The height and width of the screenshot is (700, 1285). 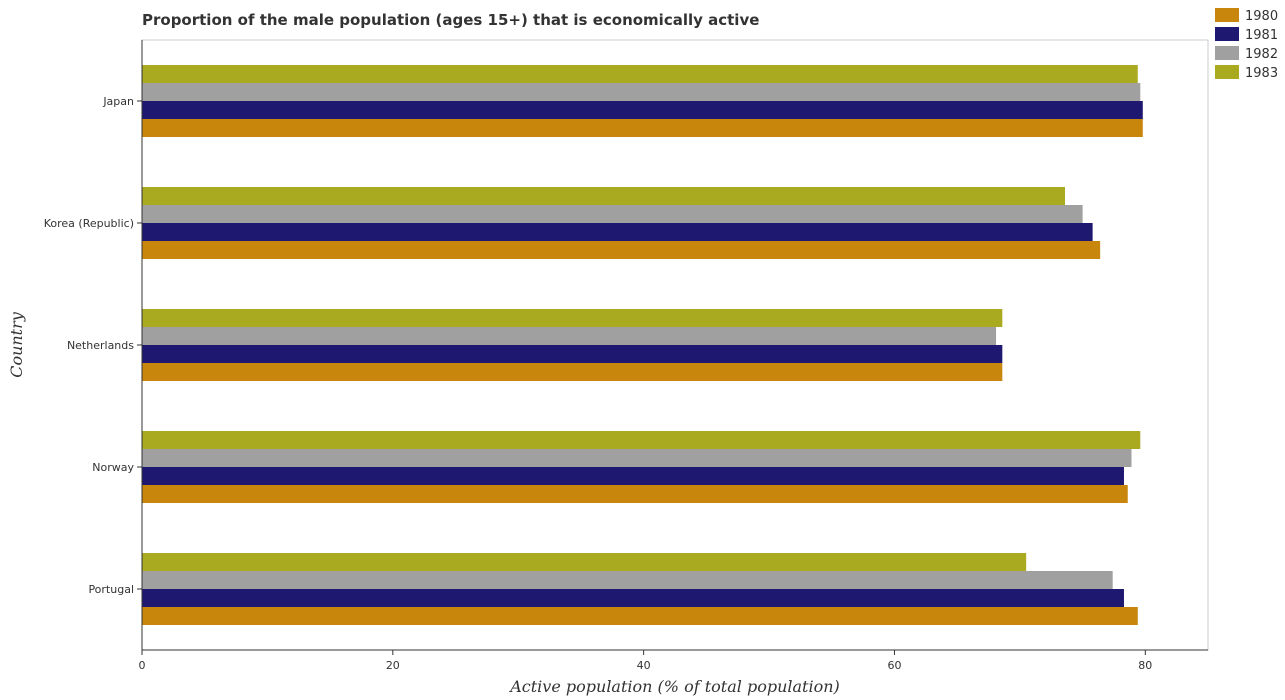 What do you see at coordinates (89, 223) in the screenshot?
I see `y-tick-label: Korea (Republic)` at bounding box center [89, 223].